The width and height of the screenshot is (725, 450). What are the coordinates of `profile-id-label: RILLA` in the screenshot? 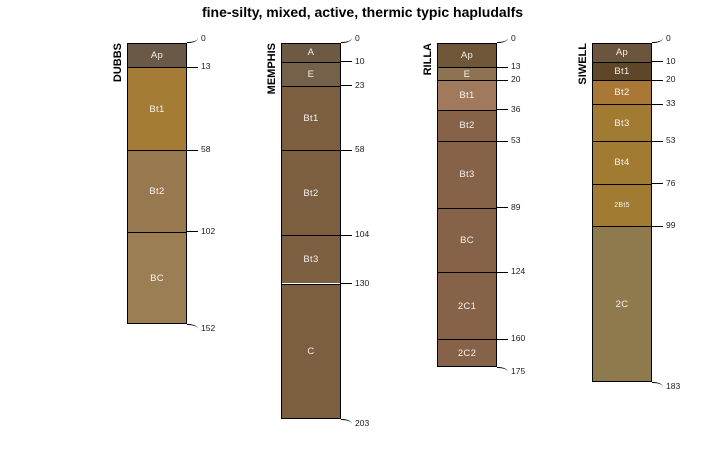 It's located at (428, 59).